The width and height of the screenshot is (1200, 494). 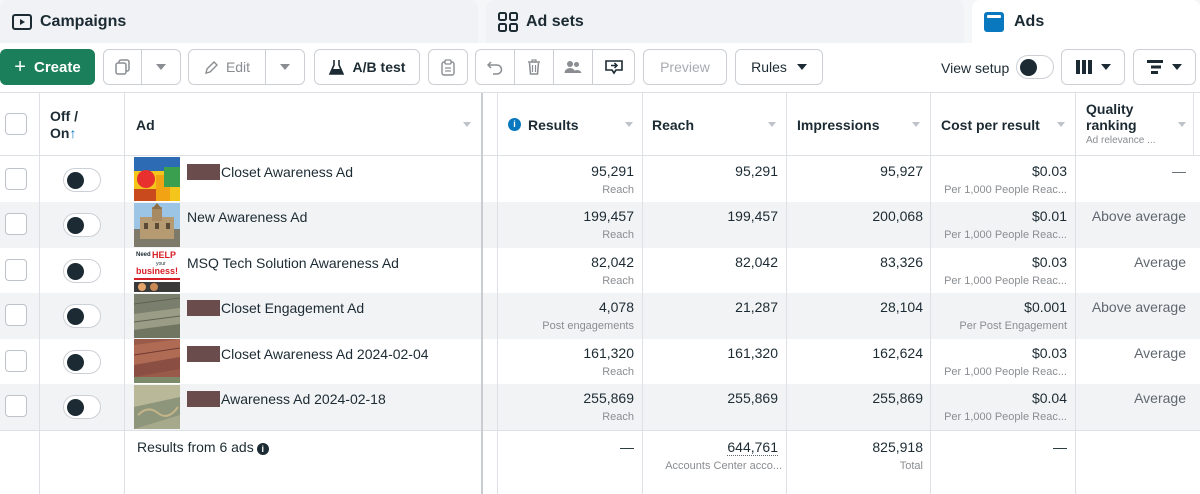 I want to click on edit-dropdown, so click(x=285, y=67).